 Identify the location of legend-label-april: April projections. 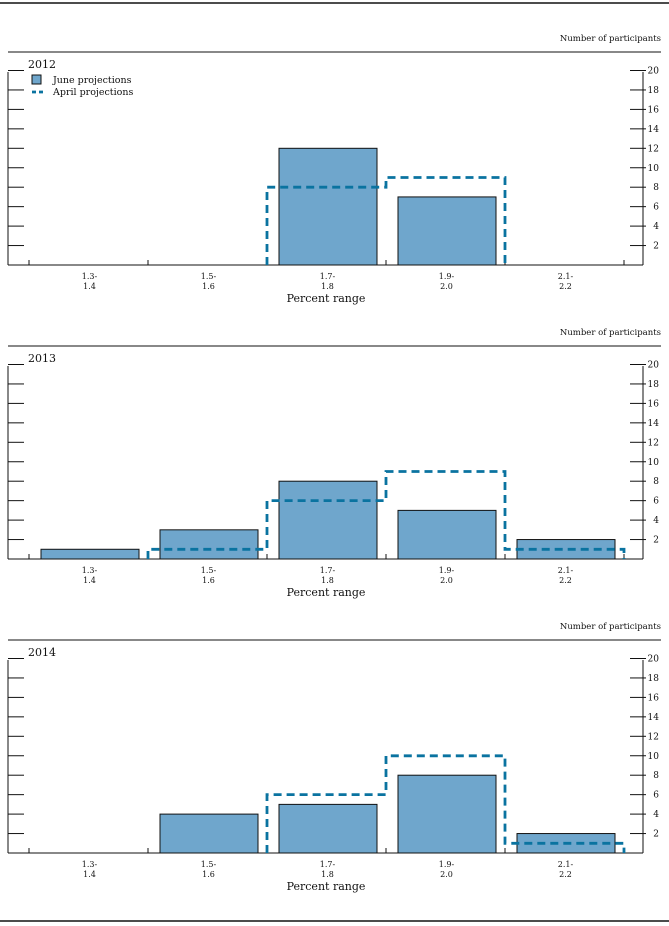
(93, 92).